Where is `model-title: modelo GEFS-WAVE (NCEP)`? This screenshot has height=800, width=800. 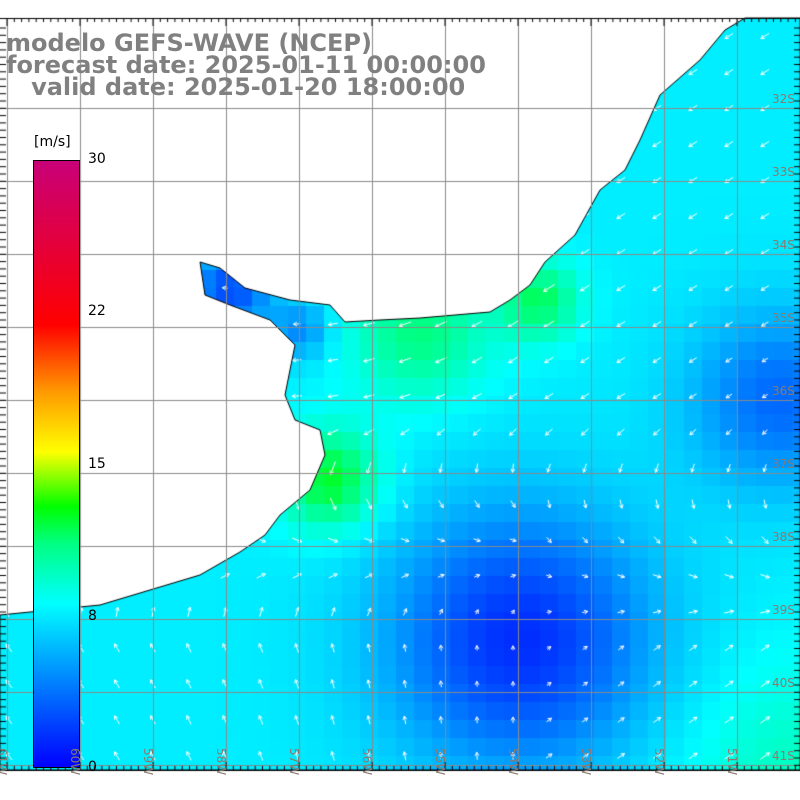 model-title: modelo GEFS-WAVE (NCEP) is located at coordinates (189, 43).